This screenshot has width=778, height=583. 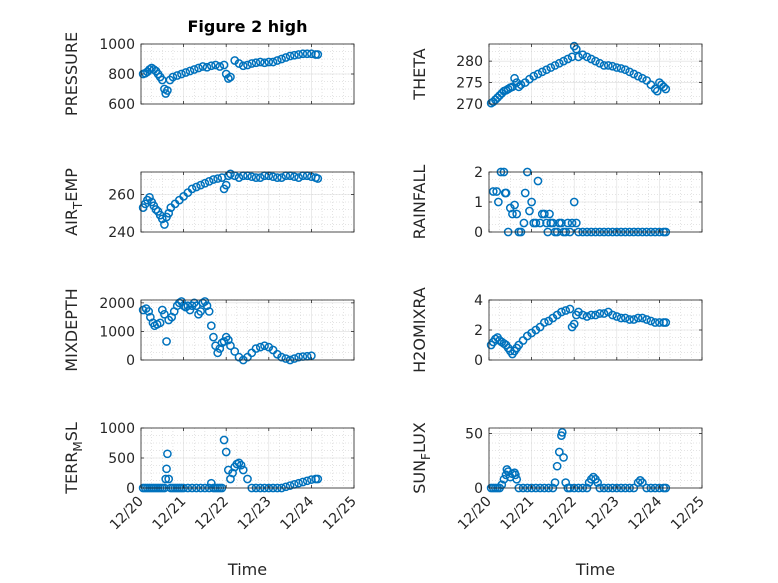 What do you see at coordinates (419, 202) in the screenshot?
I see `y-axis-label-part: RAINFALL` at bounding box center [419, 202].